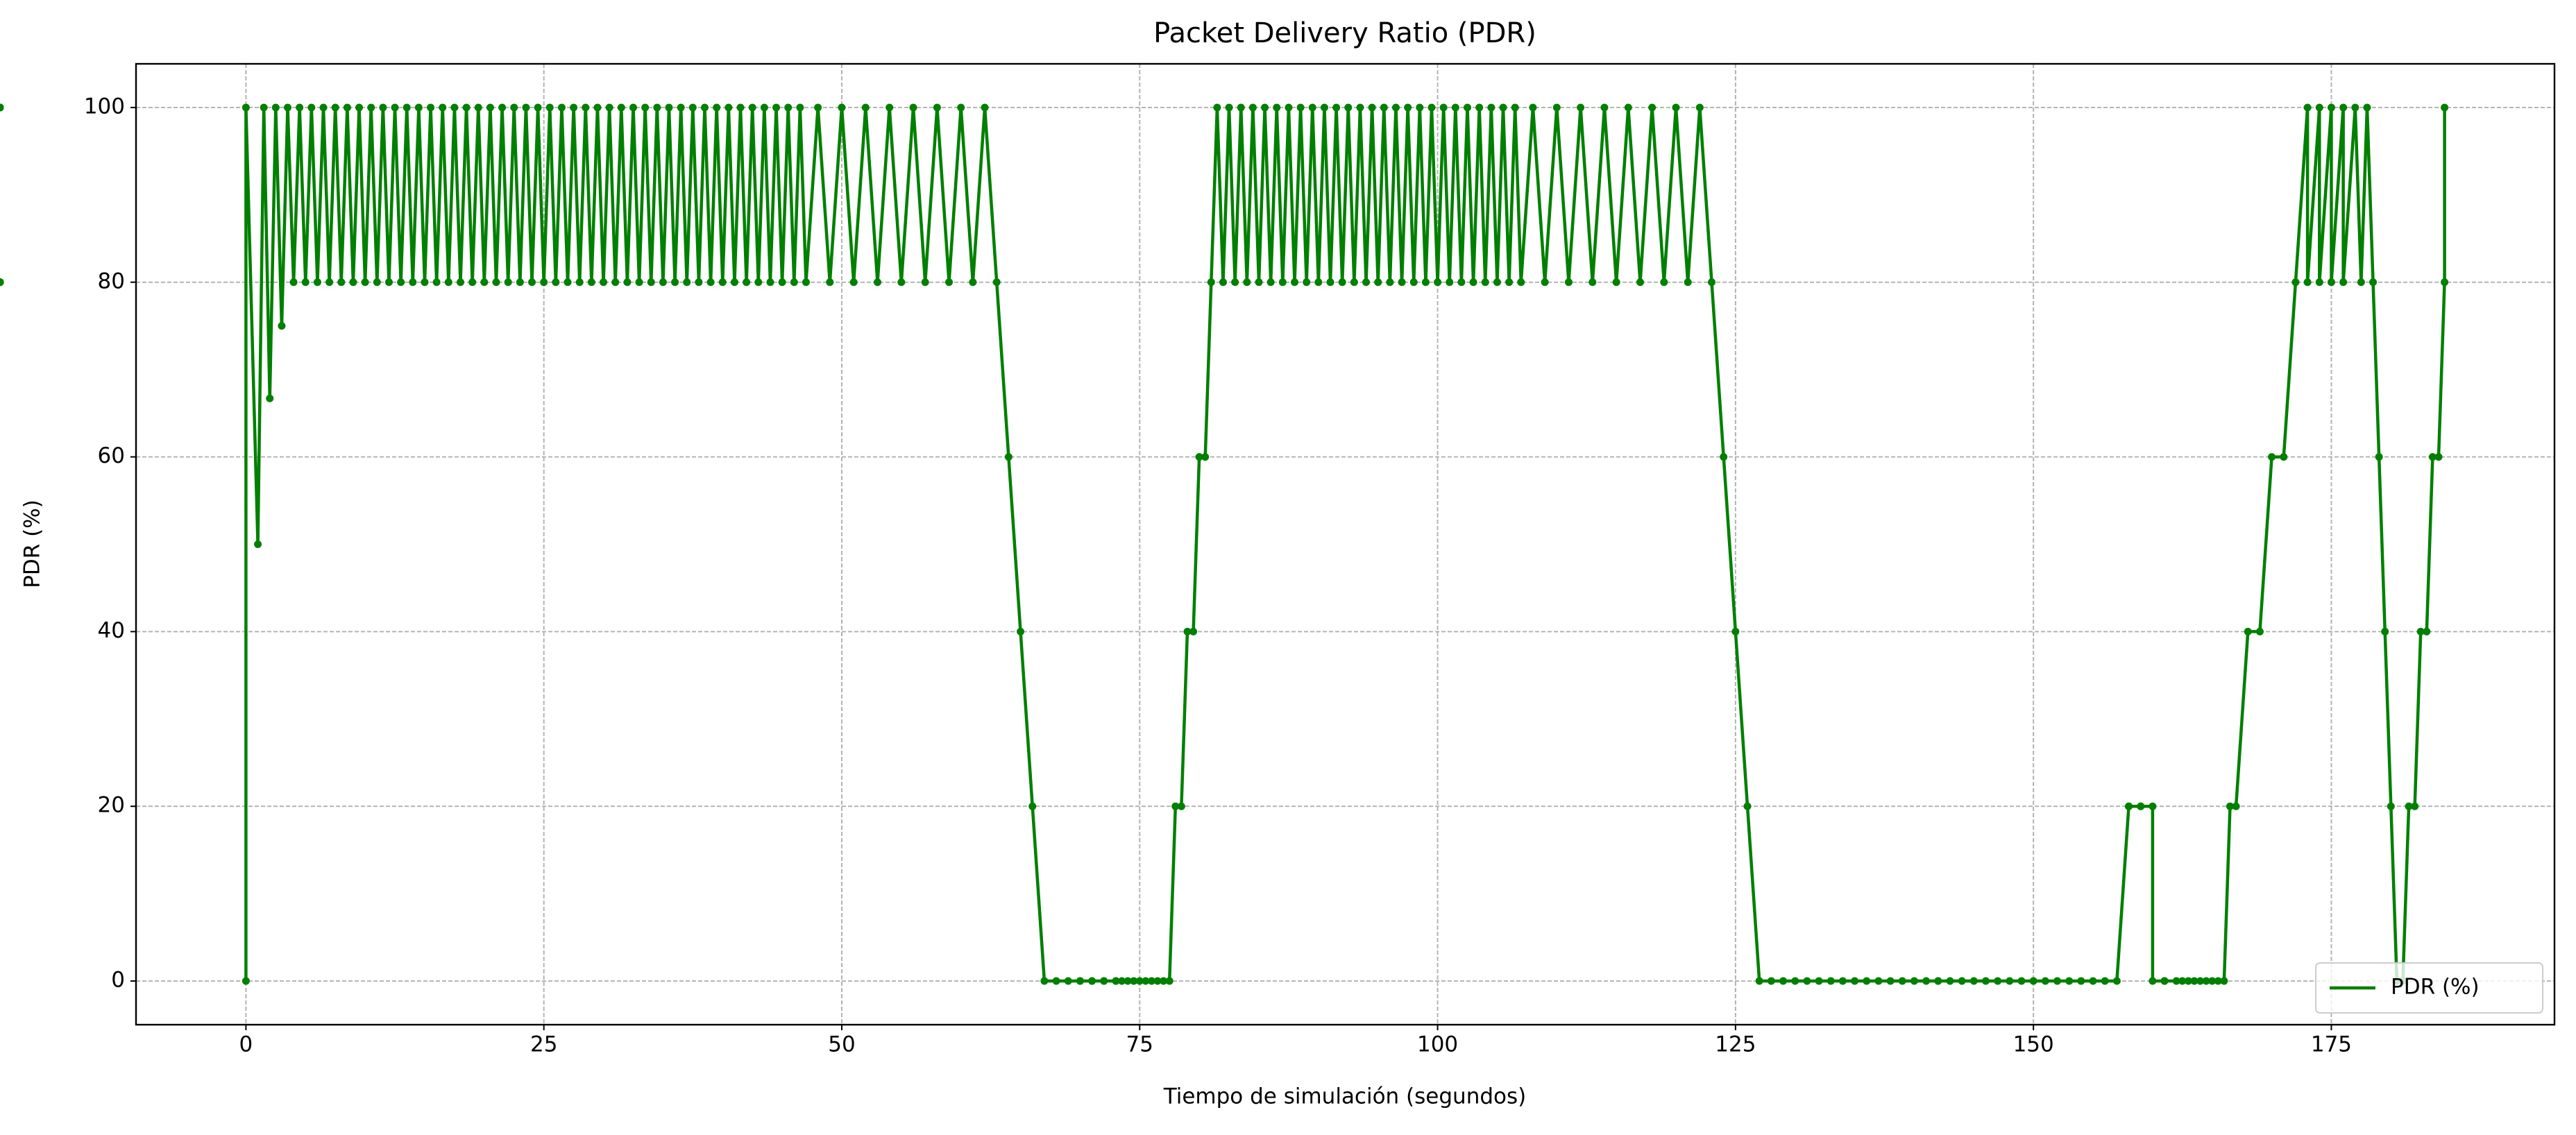 The height and width of the screenshot is (1135, 2576). Describe the element at coordinates (2034, 1044) in the screenshot. I see `x-tick-label: 150` at that location.